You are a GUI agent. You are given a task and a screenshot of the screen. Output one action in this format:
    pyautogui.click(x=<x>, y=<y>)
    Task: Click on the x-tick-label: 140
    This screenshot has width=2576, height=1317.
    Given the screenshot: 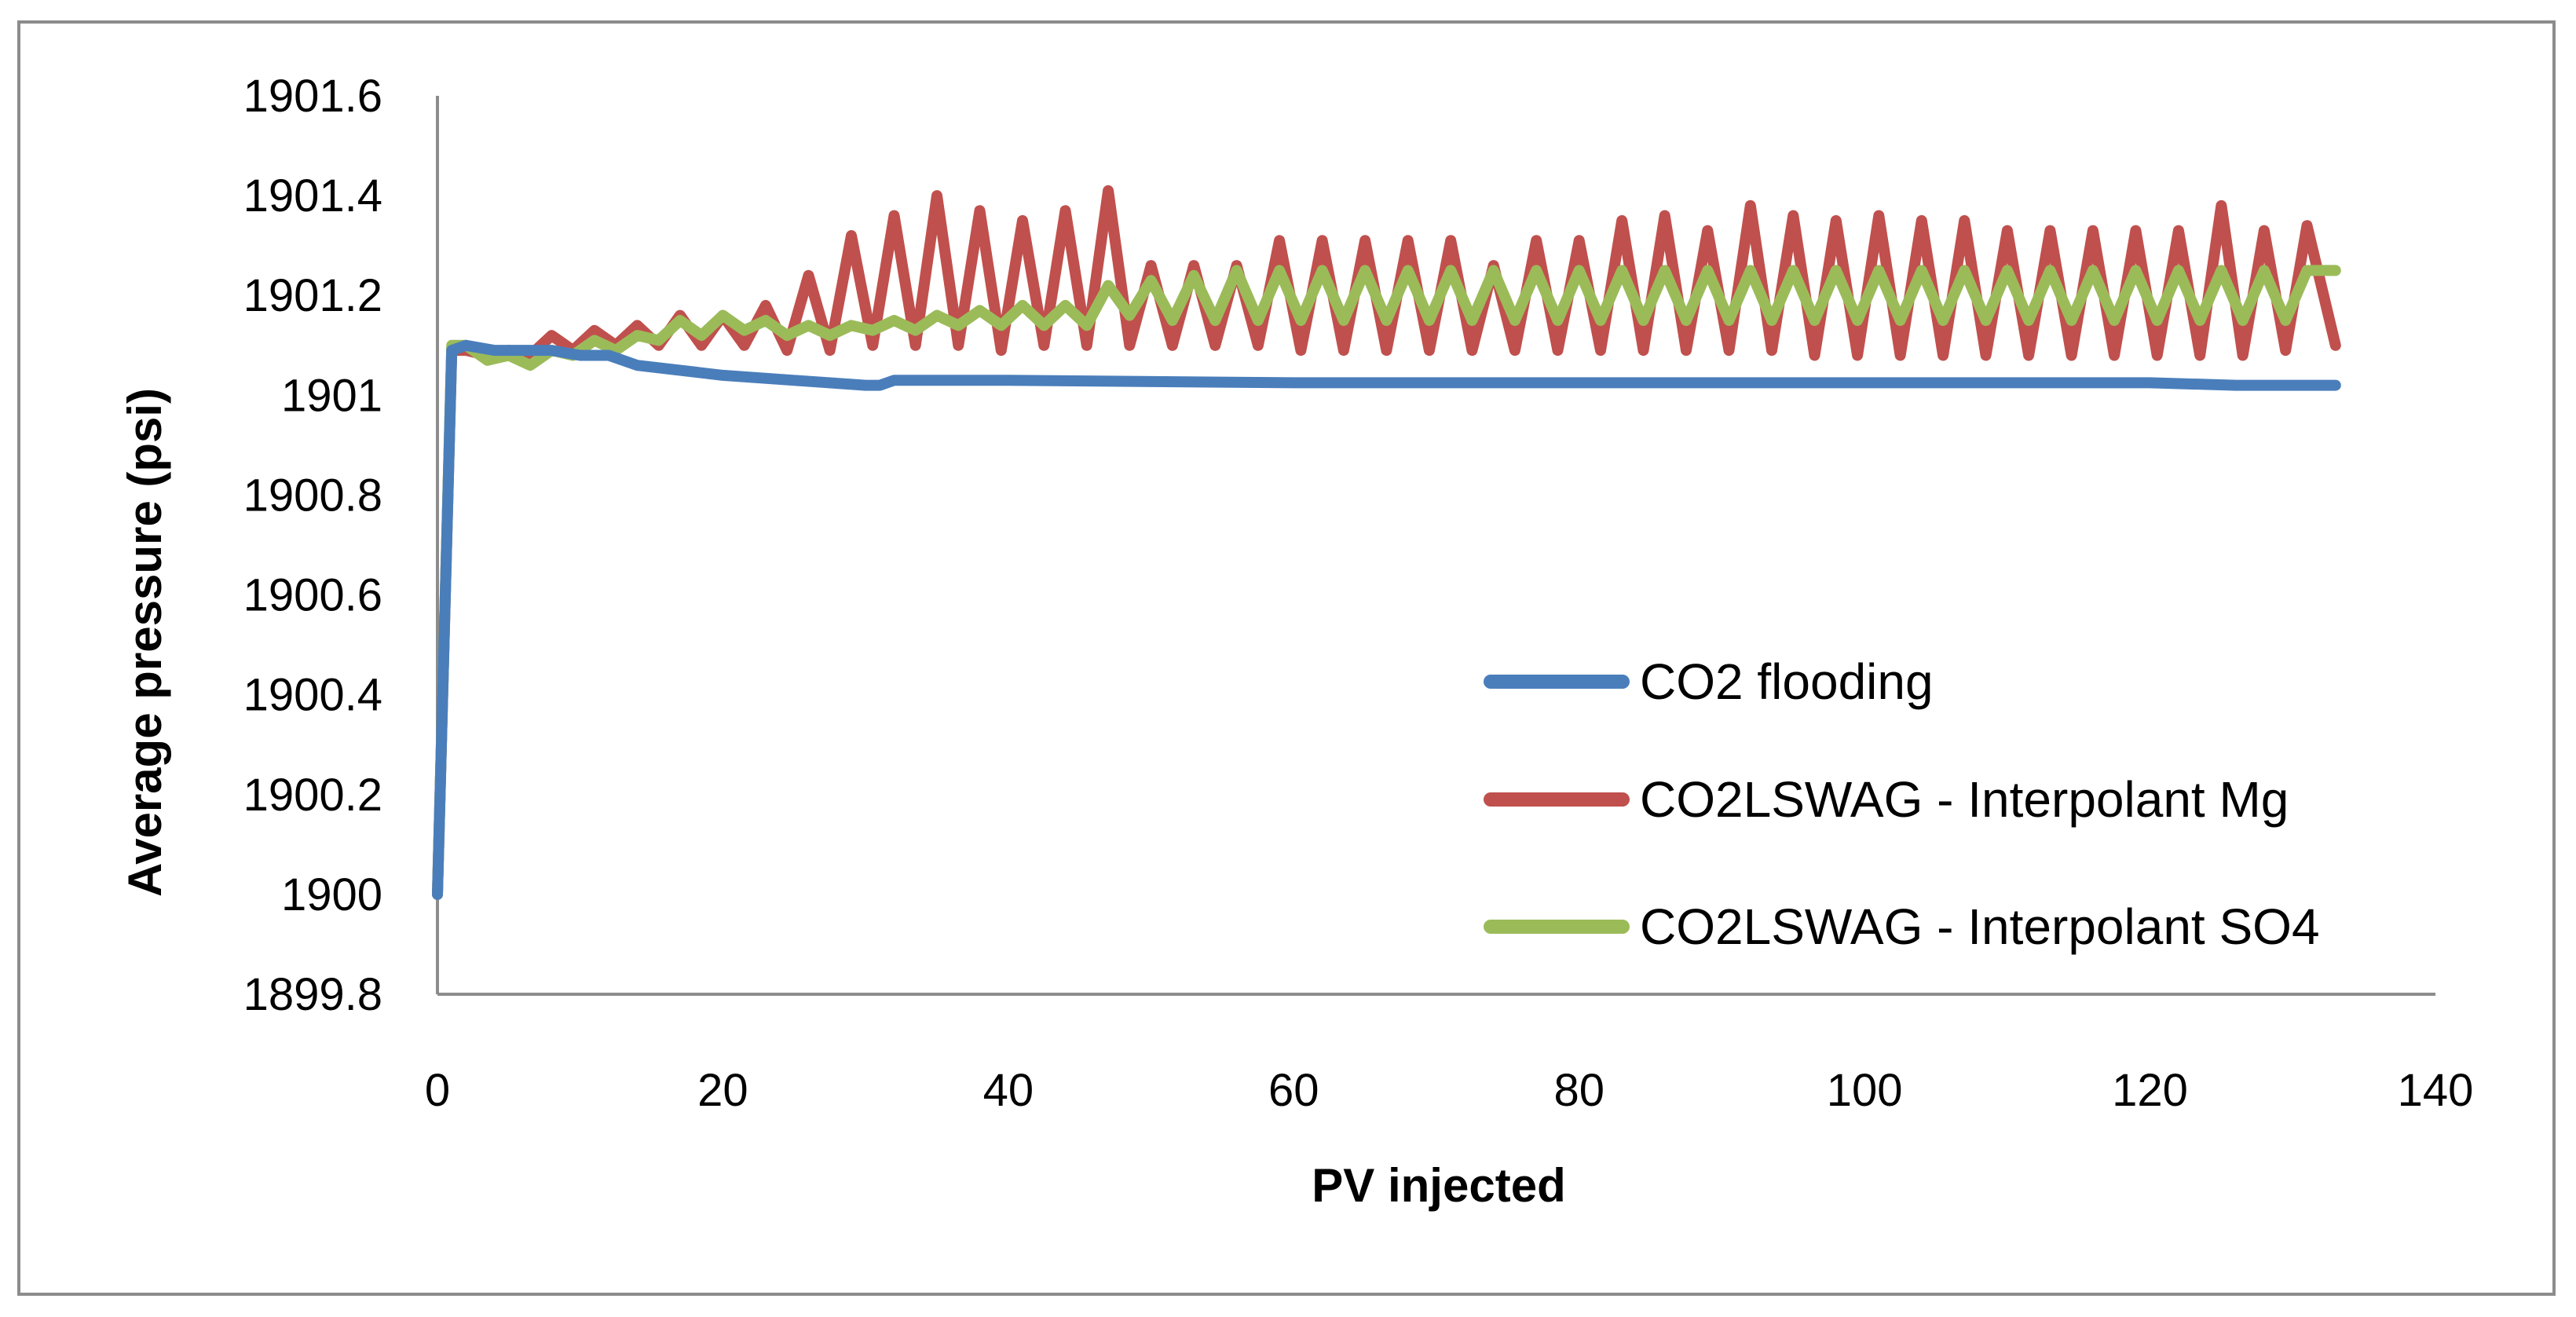 What is the action you would take?
    pyautogui.click(x=2436, y=1090)
    